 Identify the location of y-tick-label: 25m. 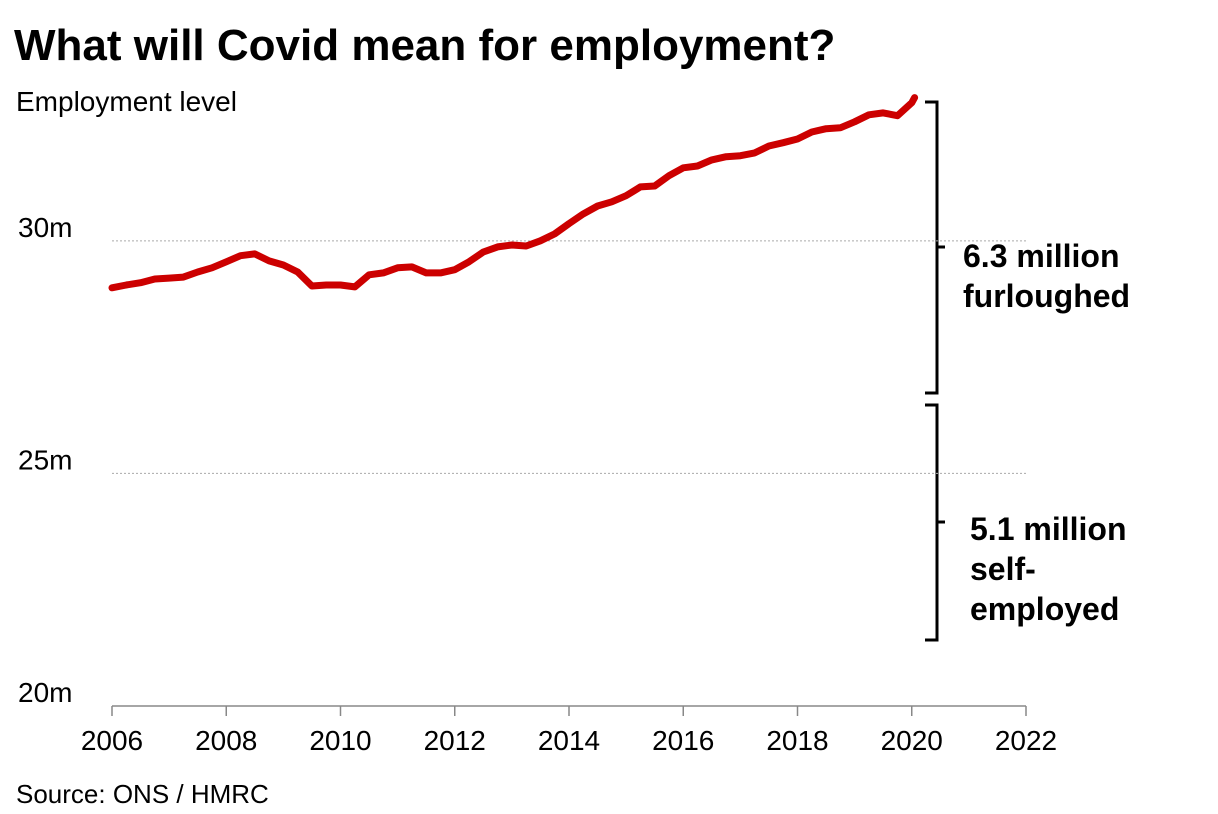
(45, 459).